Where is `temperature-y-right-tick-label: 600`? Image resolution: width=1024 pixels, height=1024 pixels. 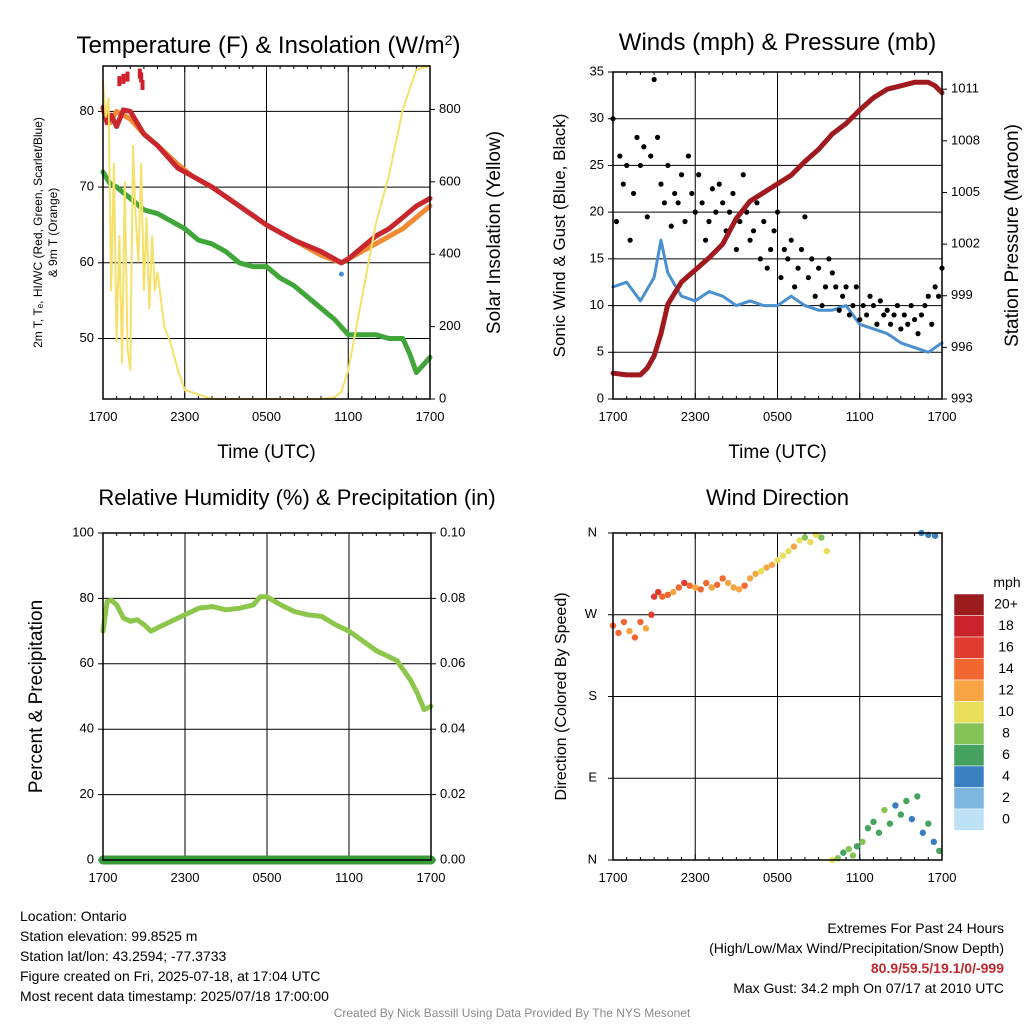 temperature-y-right-tick-label: 600 is located at coordinates (450, 180).